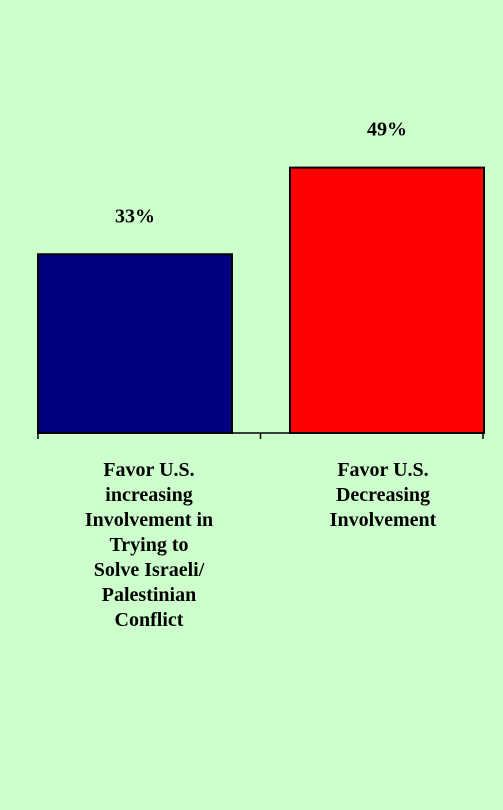  I want to click on value-label-increasing: 33%, so click(135, 216).